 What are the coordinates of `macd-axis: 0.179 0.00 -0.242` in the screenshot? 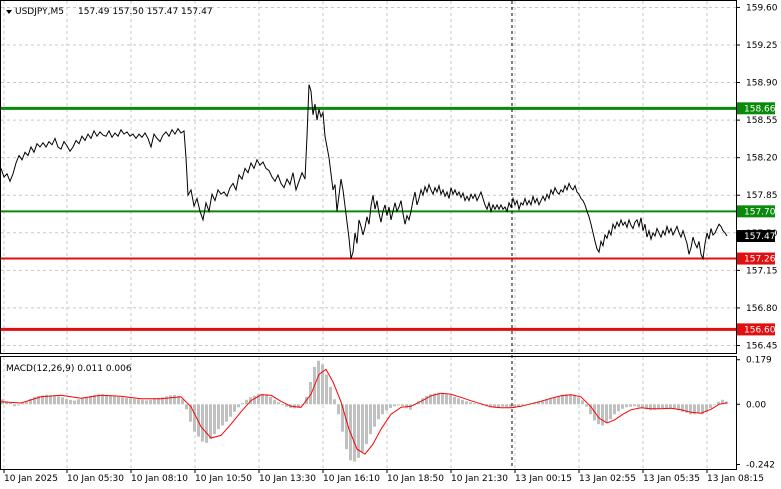 It's located at (755, 413).